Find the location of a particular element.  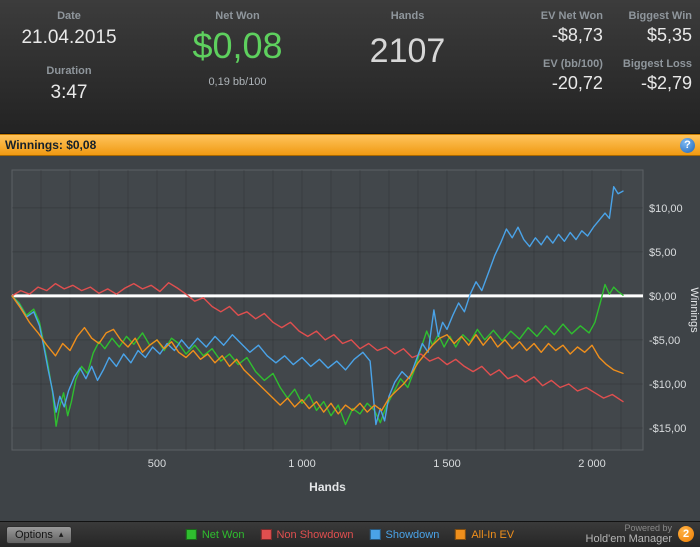

legend-item-all-in-ev: All-In EV is located at coordinates (484, 535).